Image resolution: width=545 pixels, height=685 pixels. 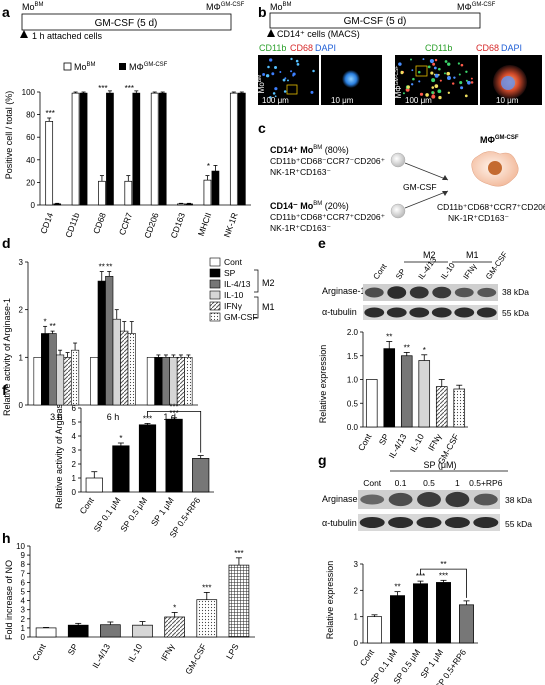 What do you see at coordinates (174, 455) in the screenshot?
I see `bar-f` at bounding box center [174, 455].